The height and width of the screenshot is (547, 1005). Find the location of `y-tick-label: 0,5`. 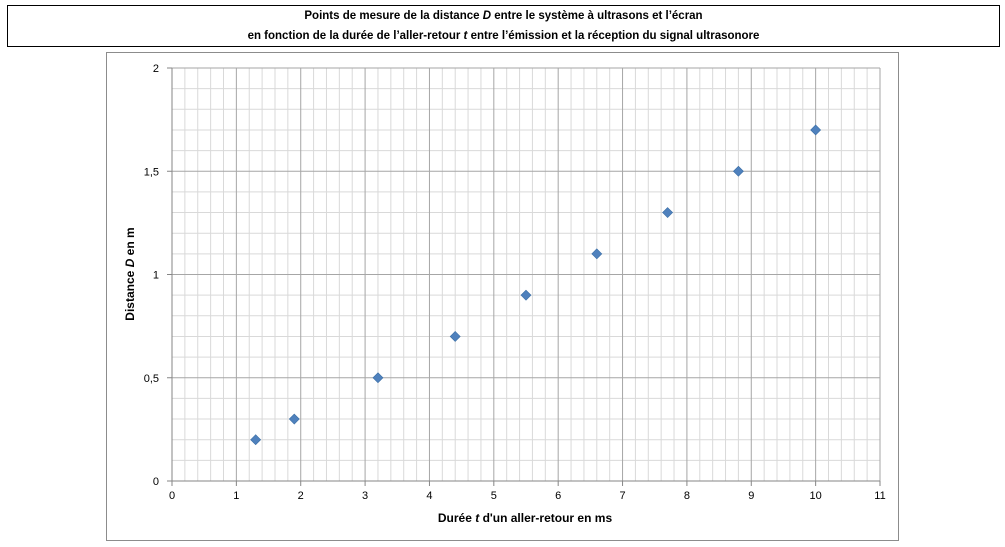

y-tick-label: 0,5 is located at coordinates (151, 379).